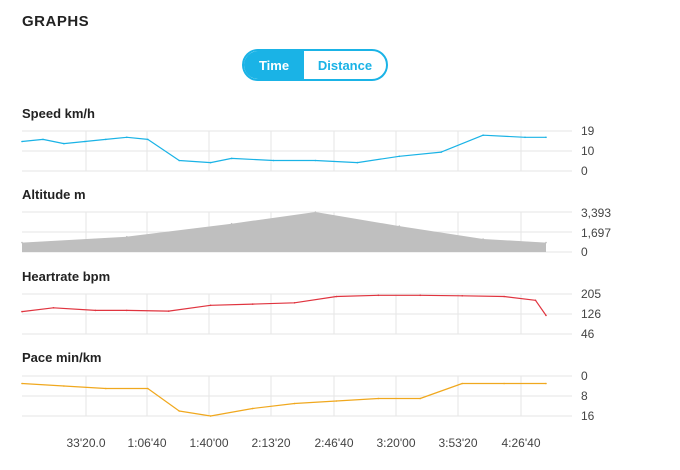 The height and width of the screenshot is (470, 680). What do you see at coordinates (274, 65) in the screenshot?
I see `time-toggle-button: Time` at bounding box center [274, 65].